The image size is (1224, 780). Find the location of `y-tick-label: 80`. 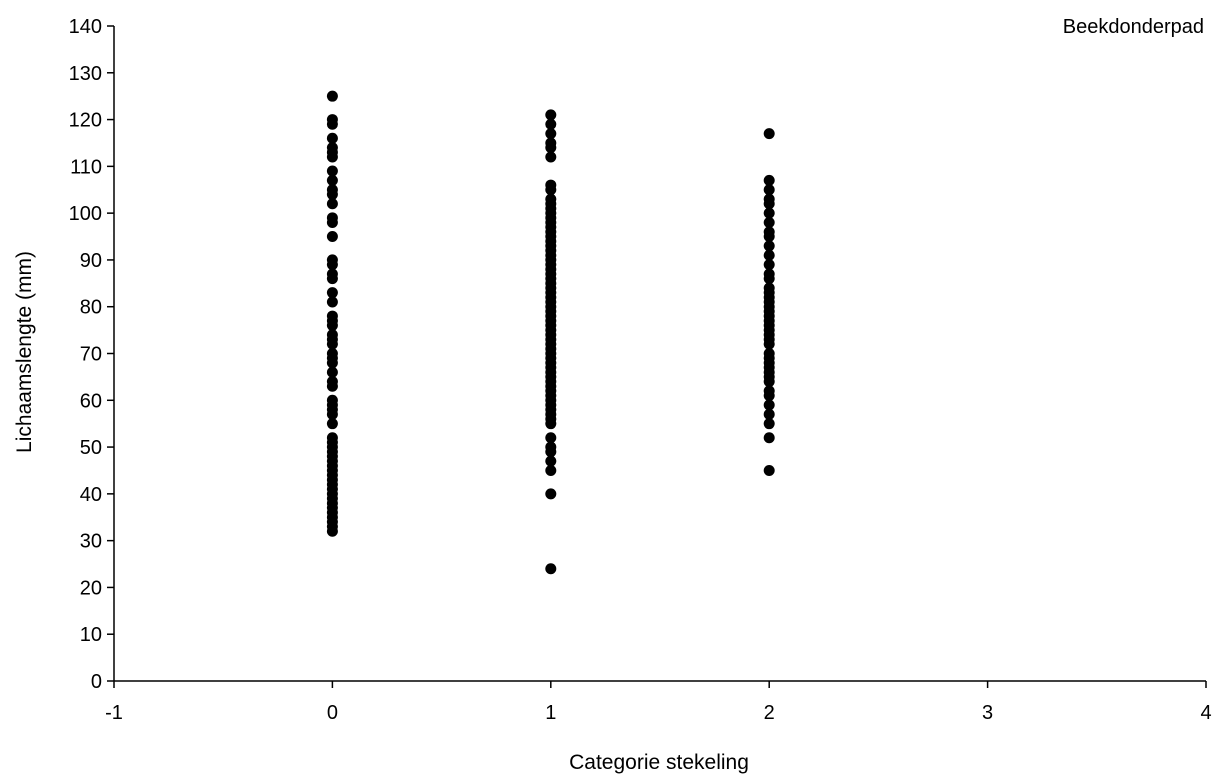

y-tick-label: 80 is located at coordinates (91, 308).